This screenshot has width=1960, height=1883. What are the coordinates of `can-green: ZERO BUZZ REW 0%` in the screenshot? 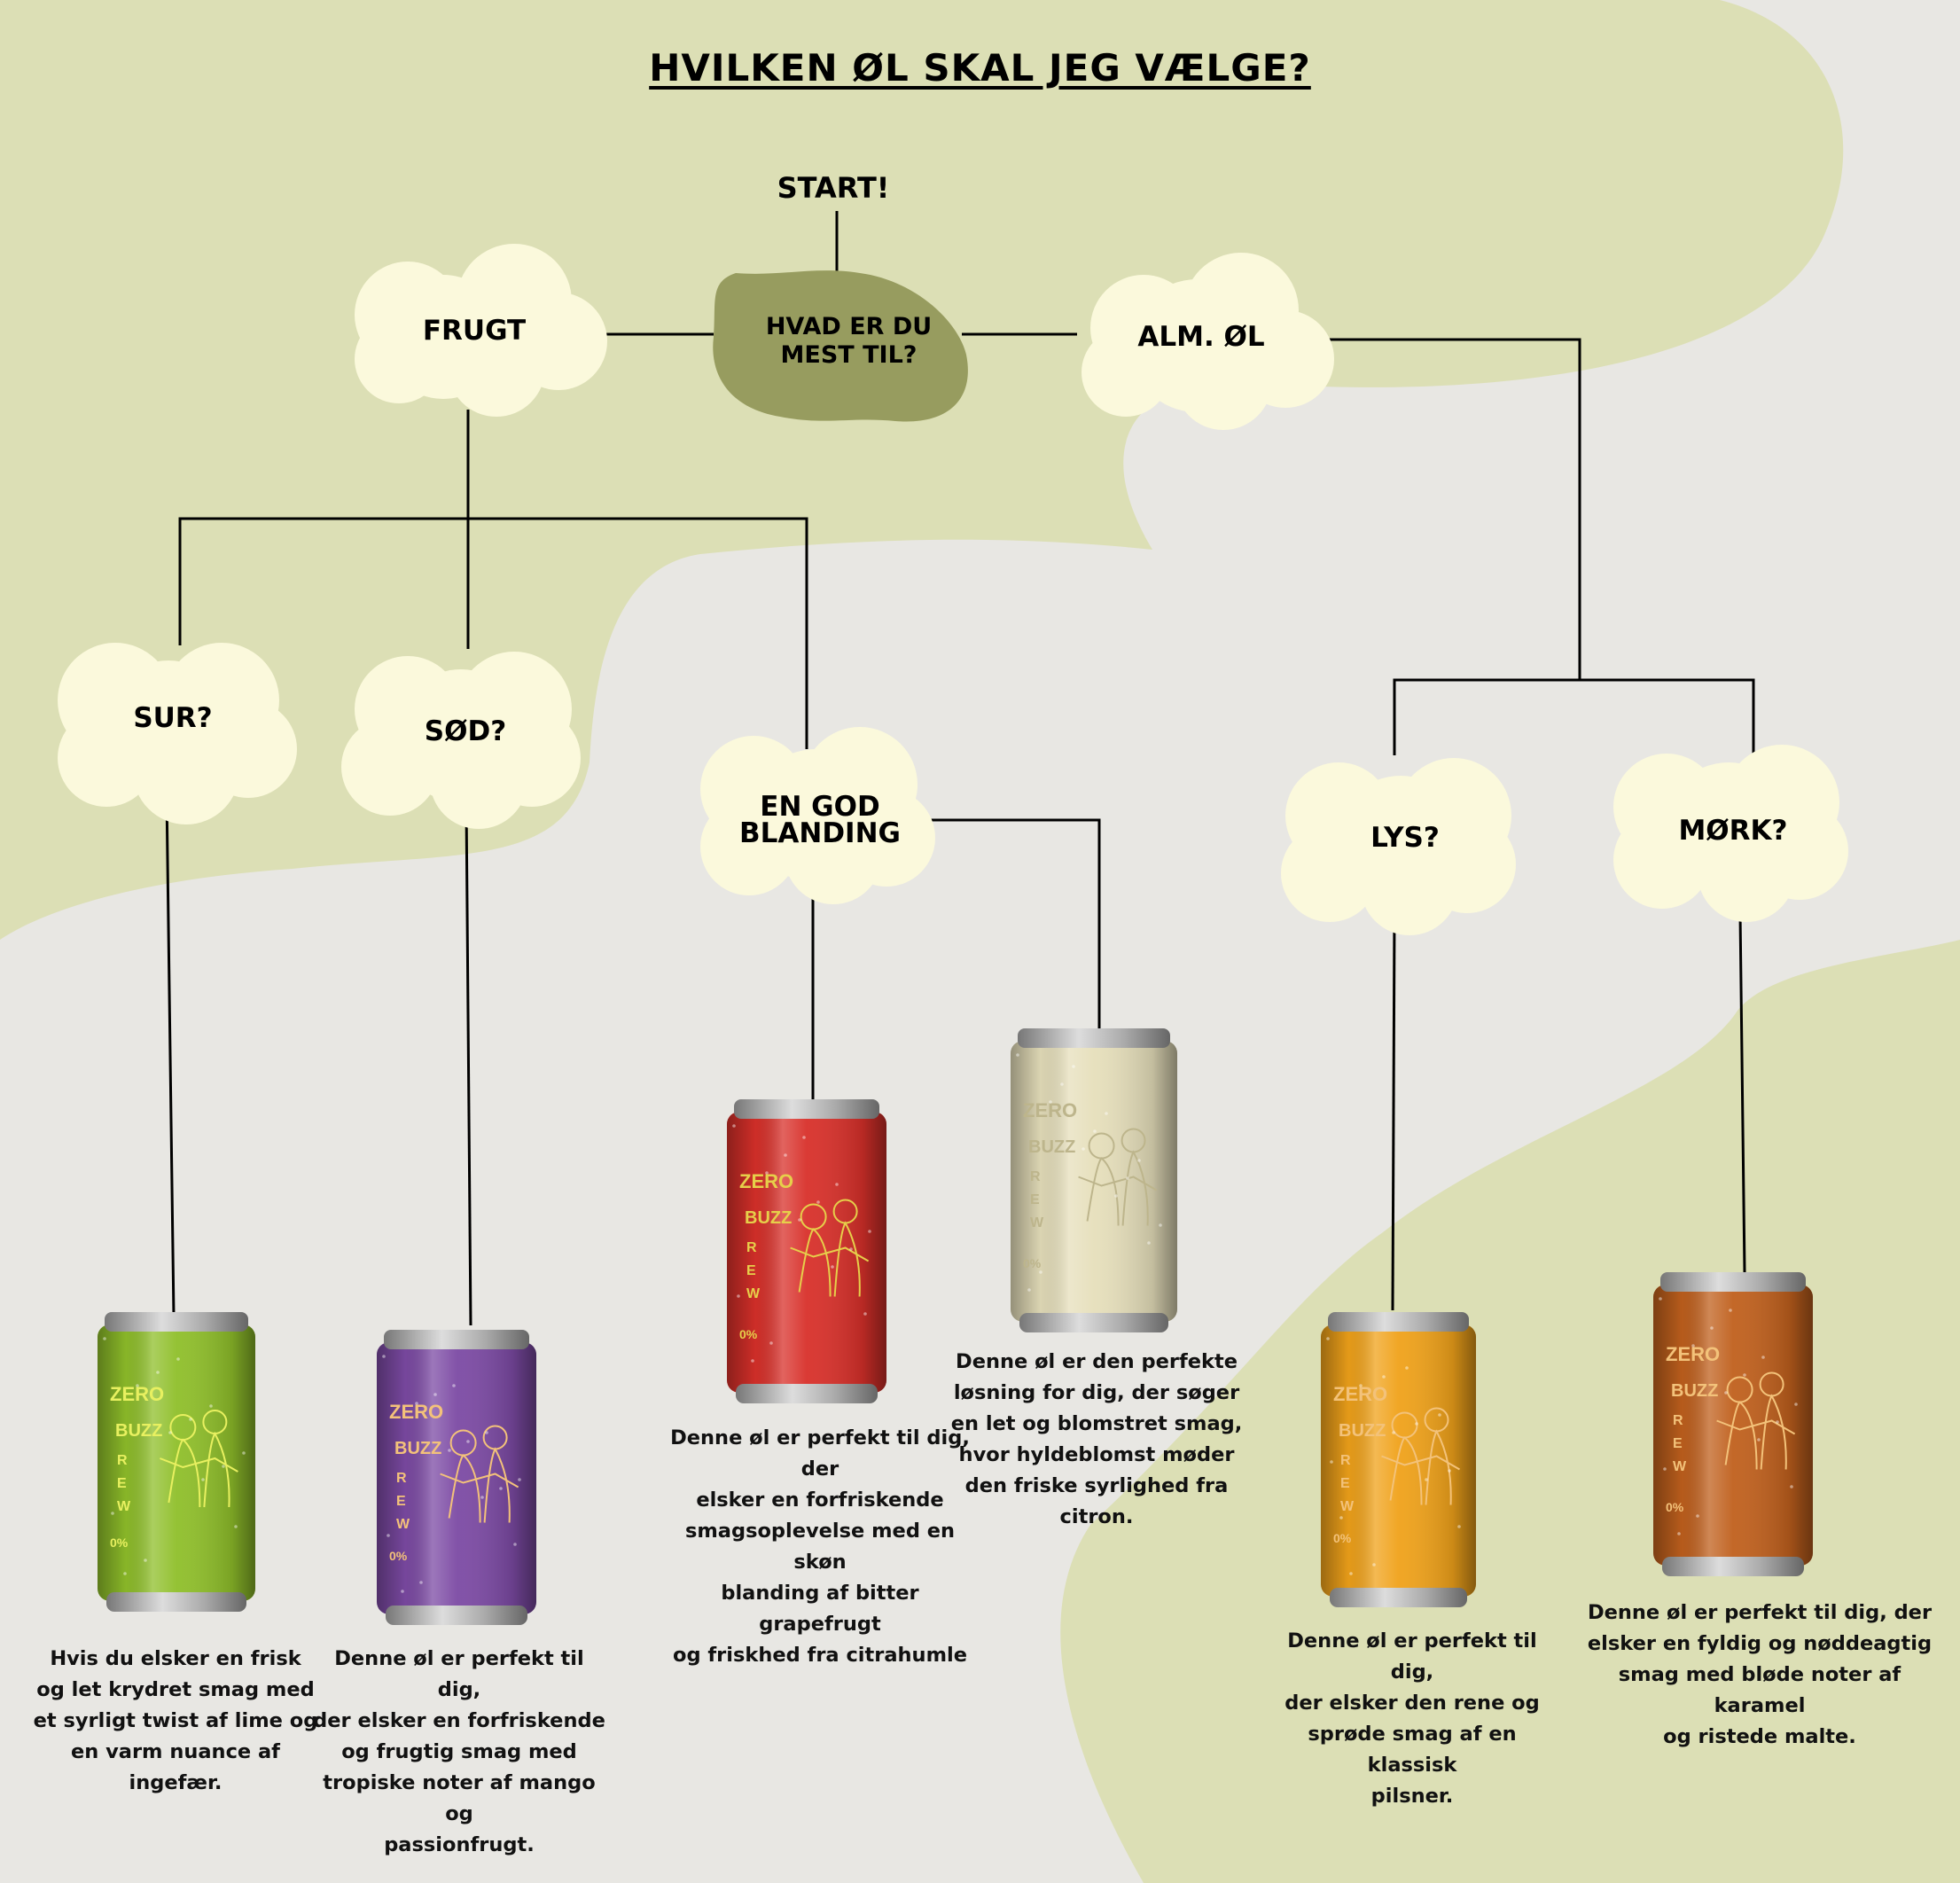 It's located at (176, 1462).